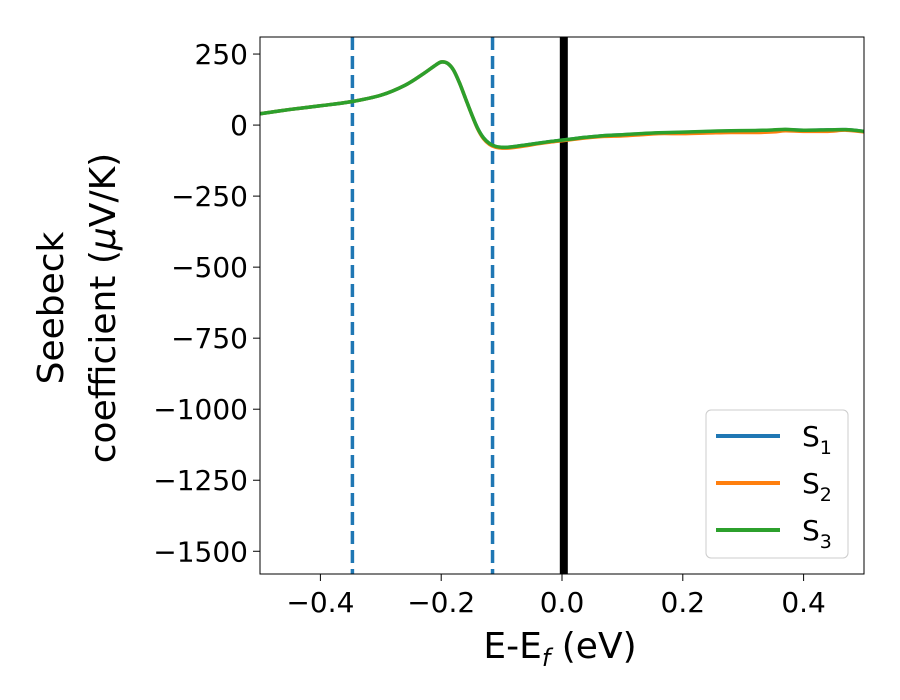 The height and width of the screenshot is (700, 900). What do you see at coordinates (209, 338) in the screenshot?
I see `y-tick-label: −750` at bounding box center [209, 338].